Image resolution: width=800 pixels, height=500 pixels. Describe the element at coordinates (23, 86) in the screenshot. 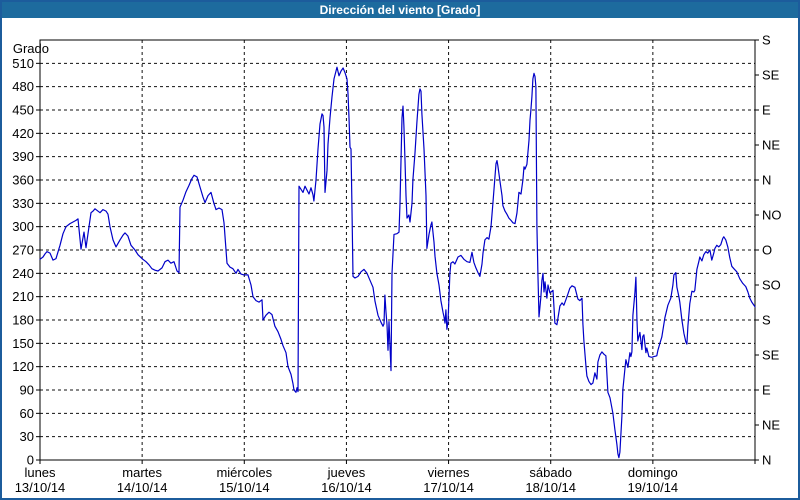

I see `y-axis-tick-label: 480` at that location.